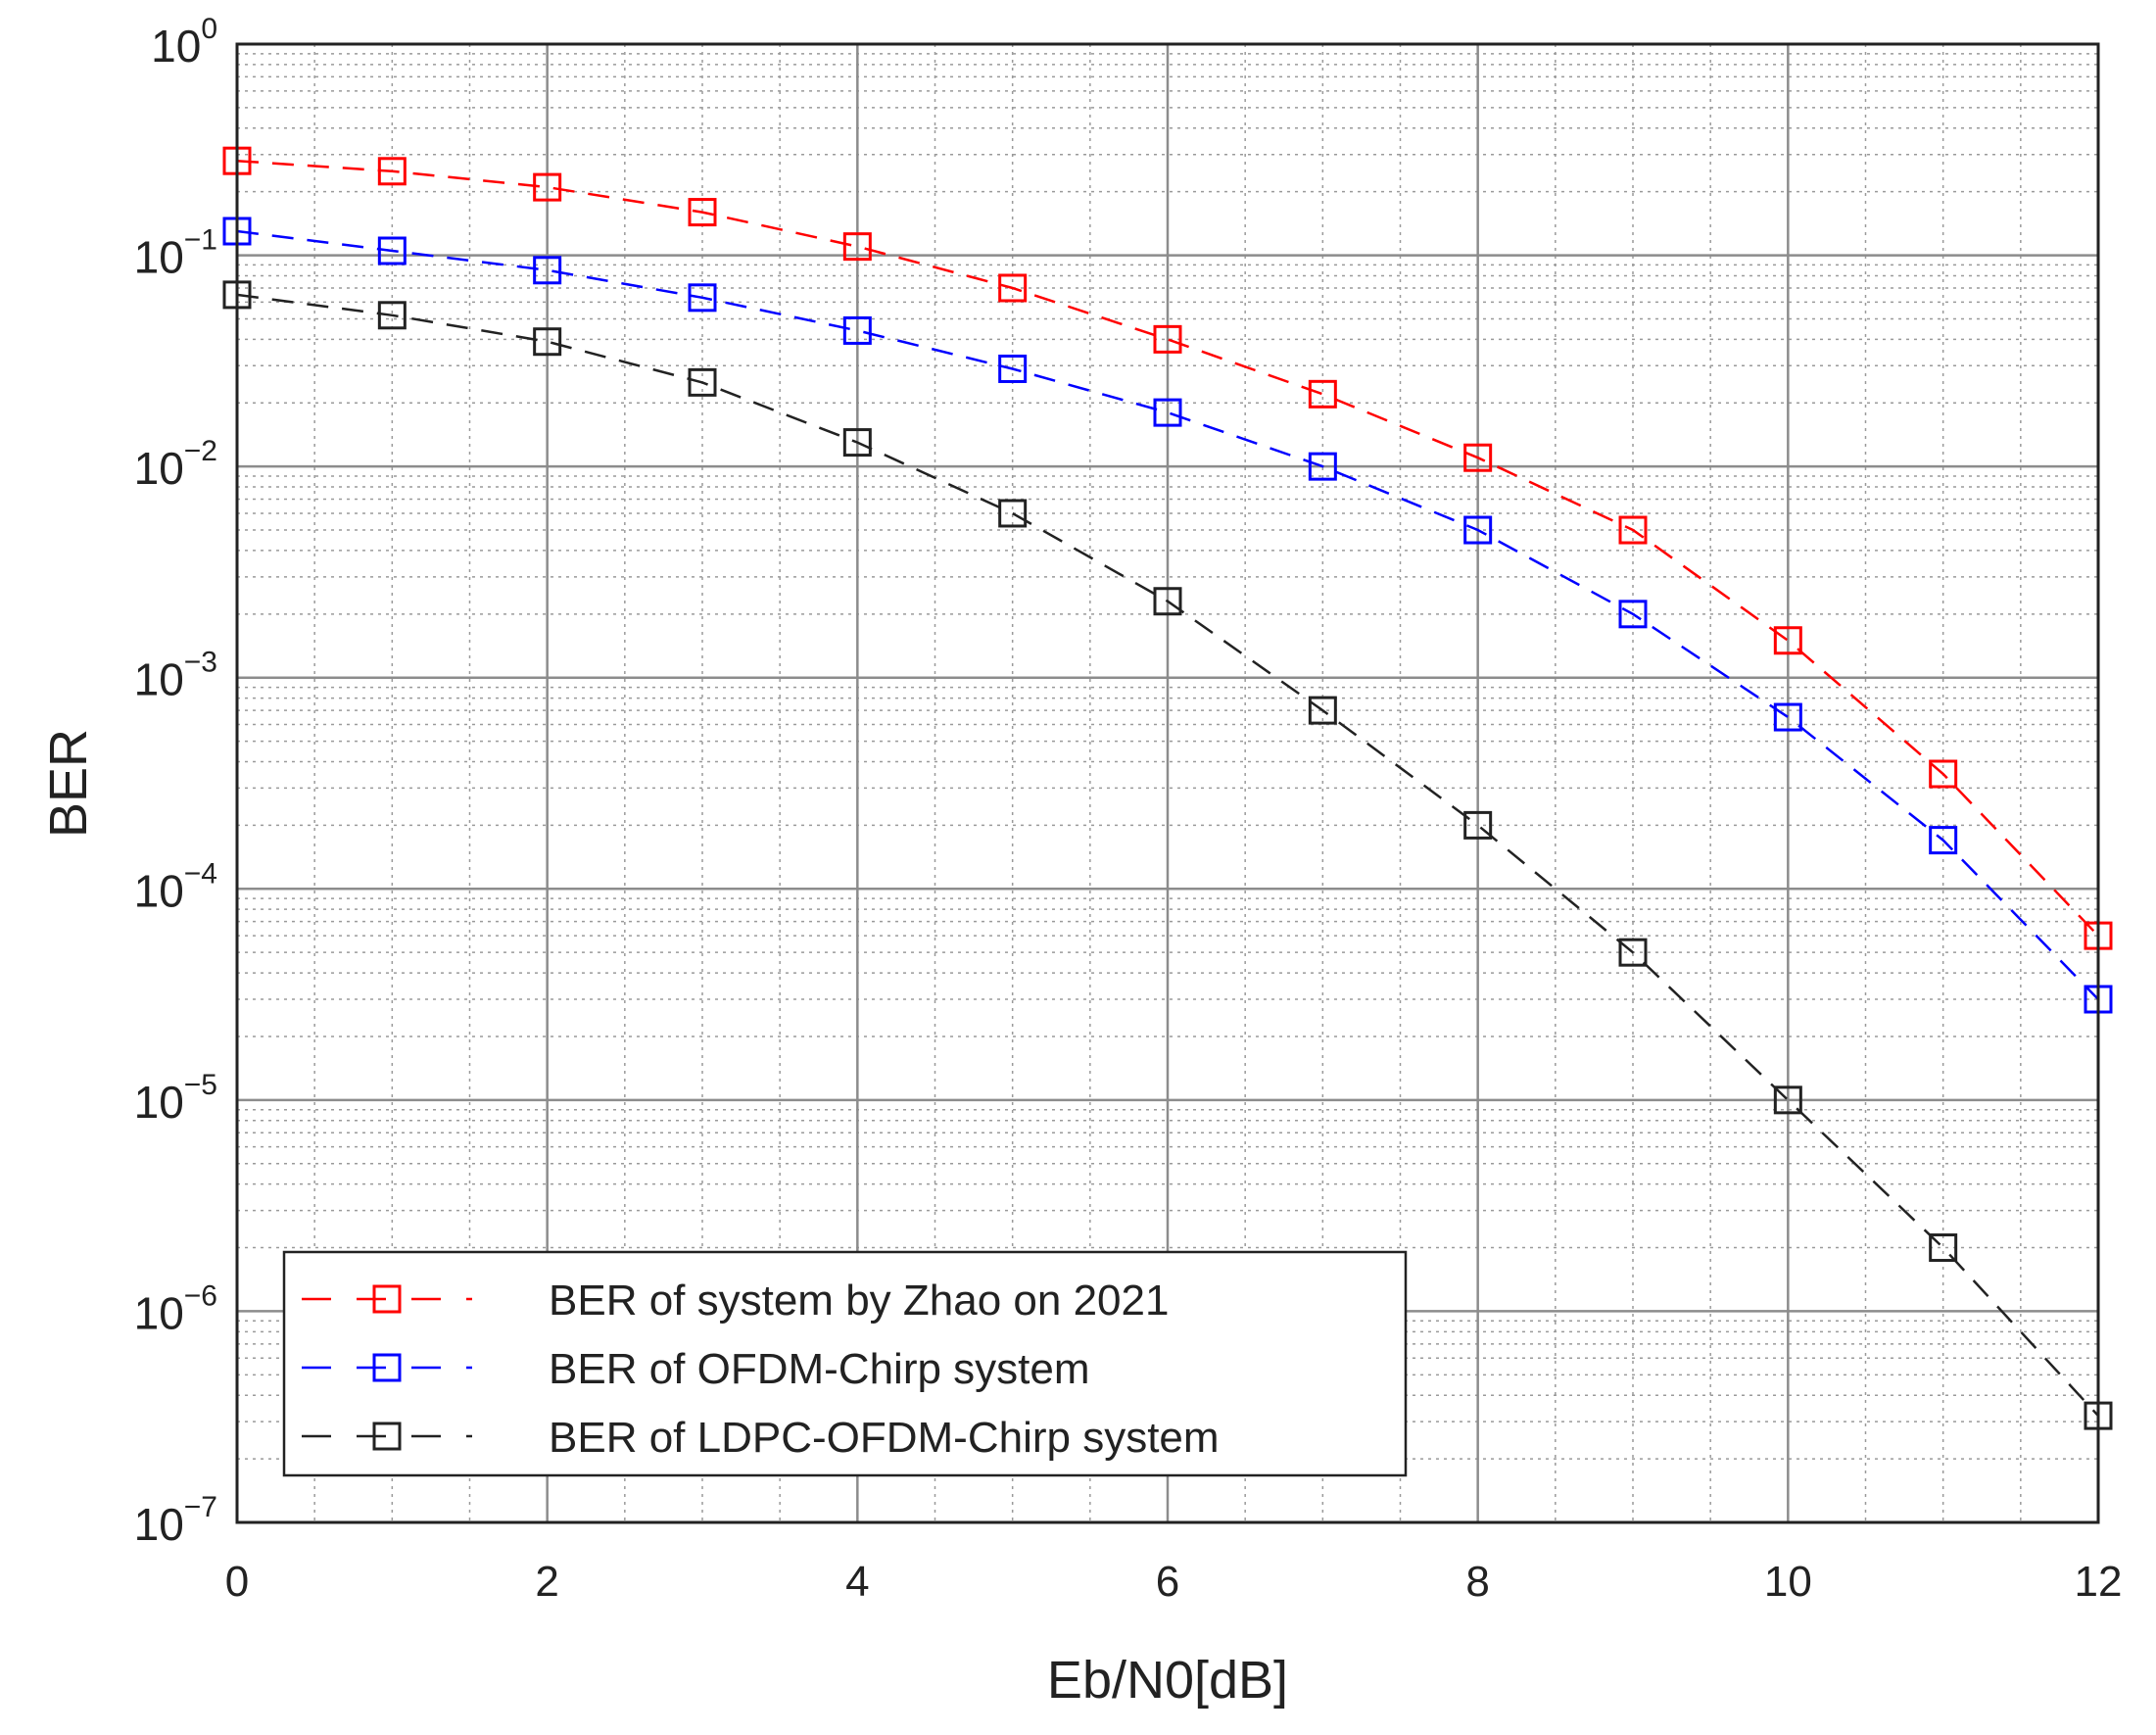 The height and width of the screenshot is (1735, 2156). I want to click on y-tick-label: 10⁻⁶, so click(175, 1308).